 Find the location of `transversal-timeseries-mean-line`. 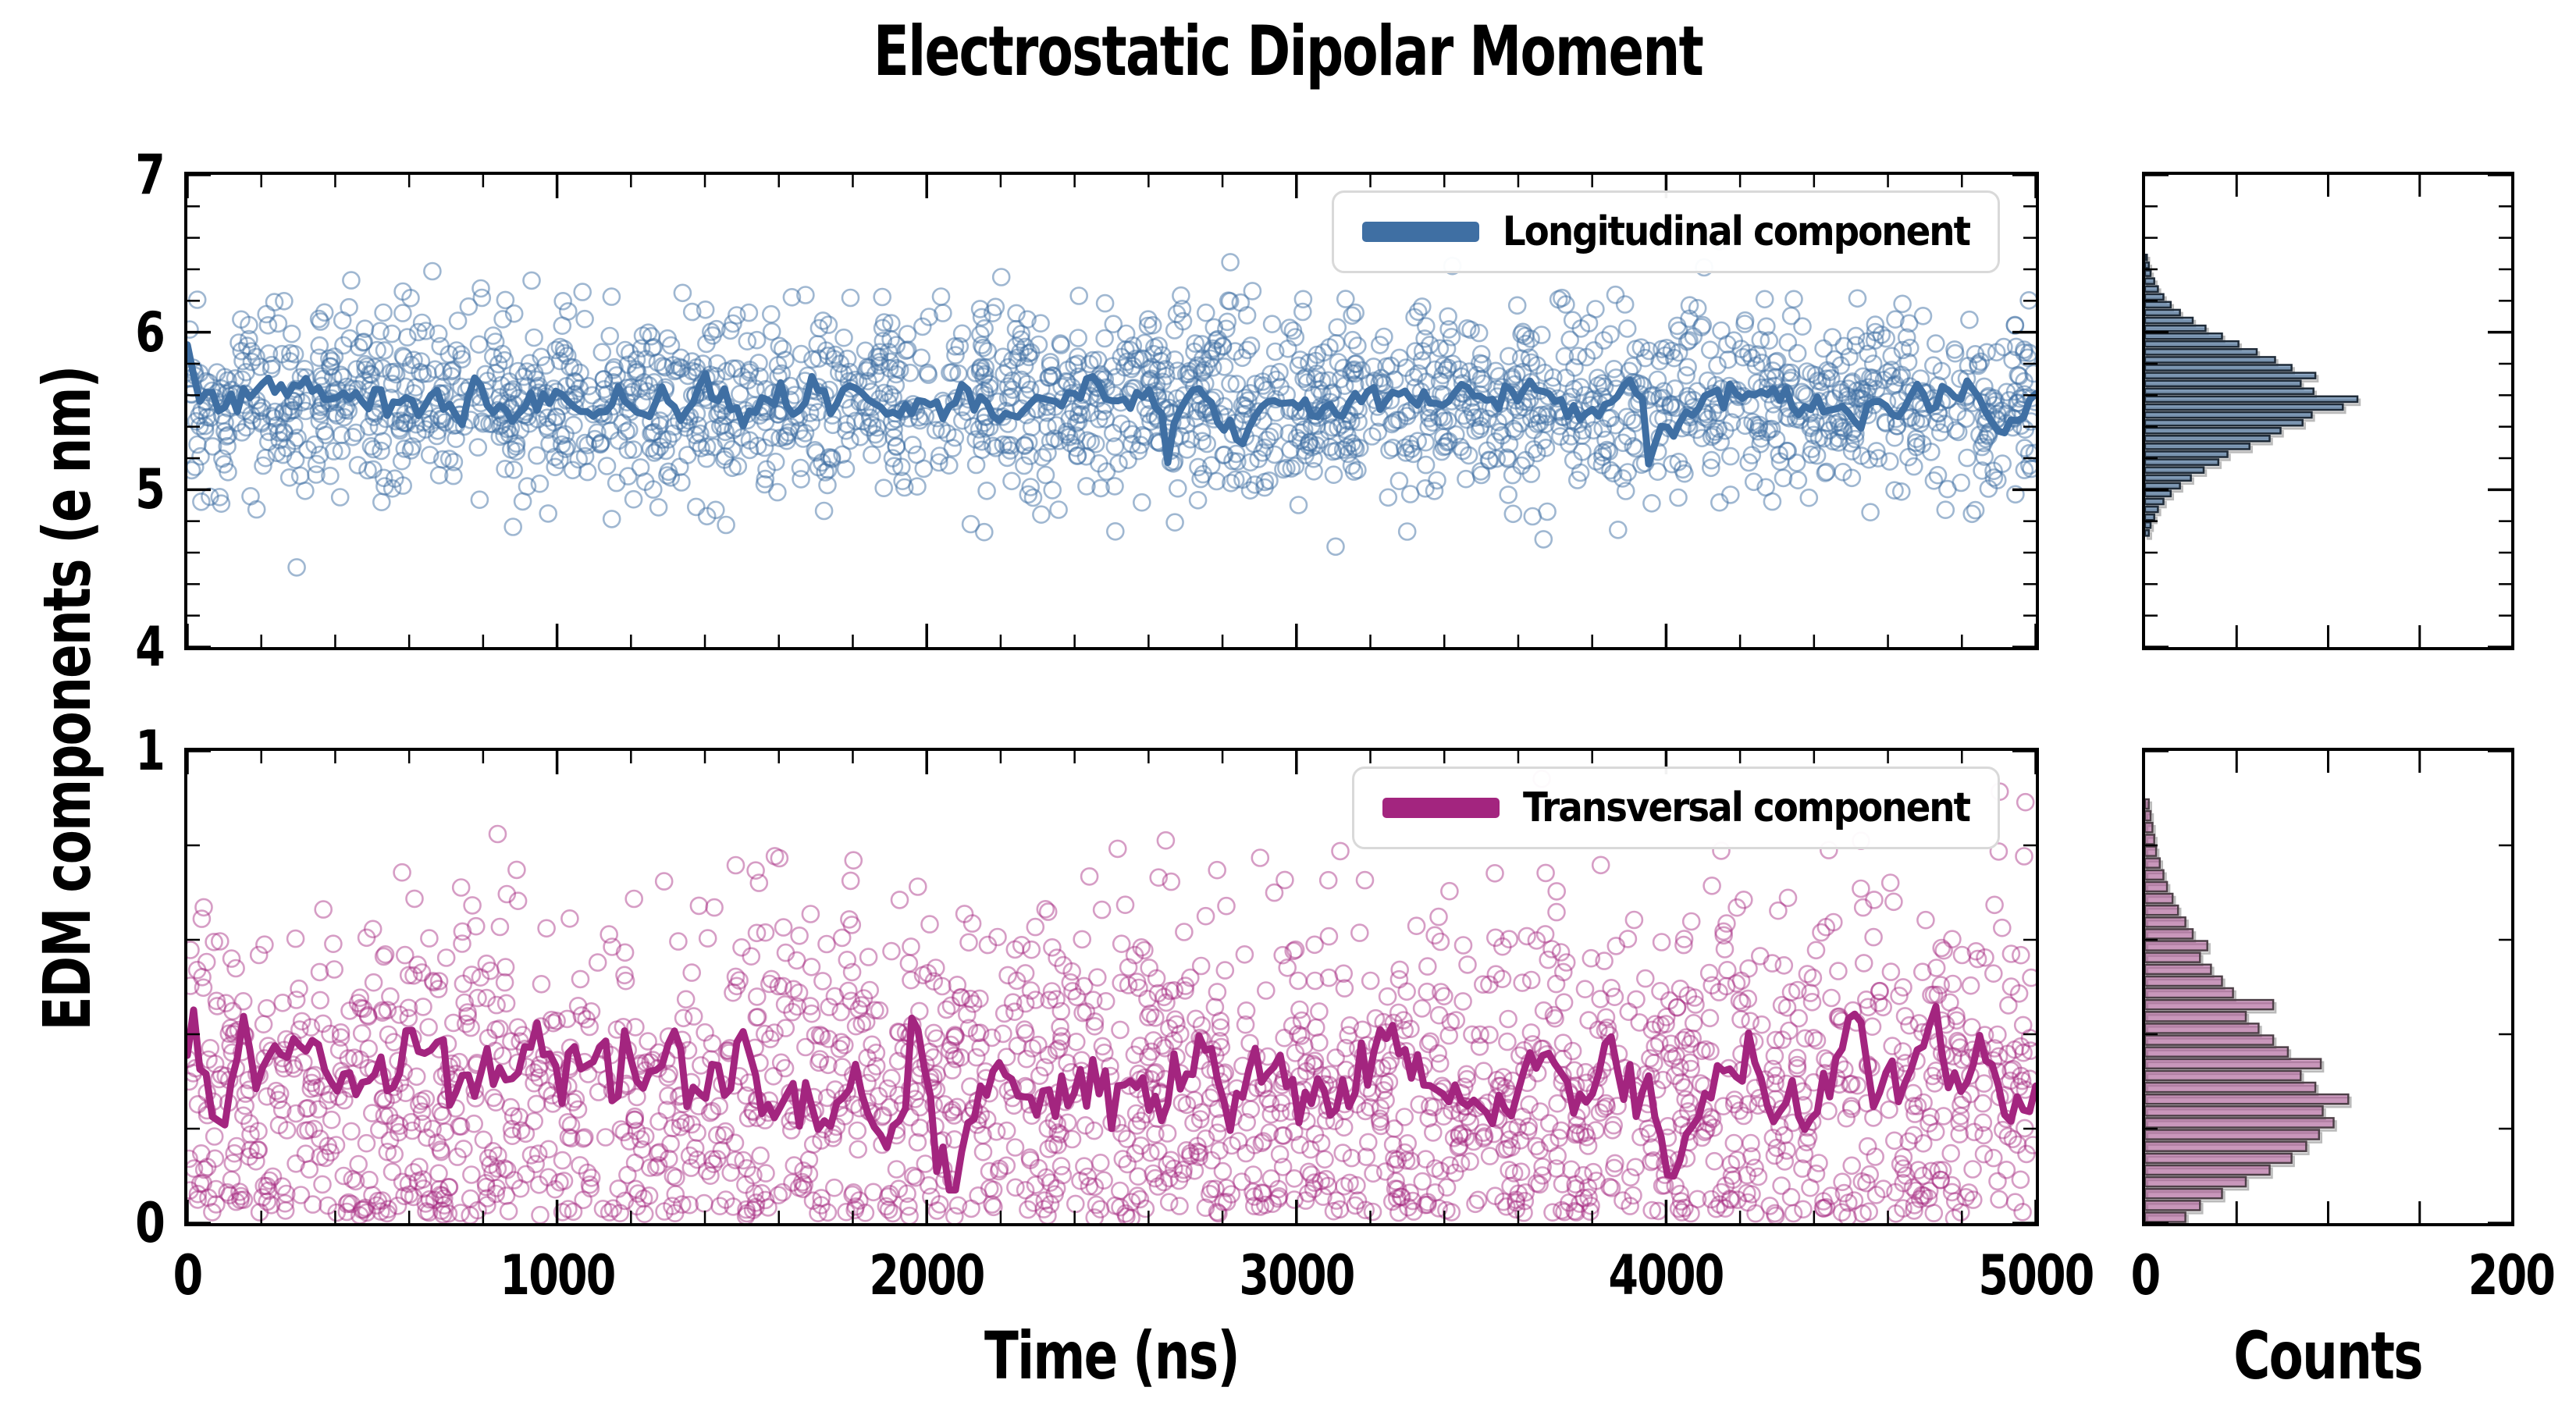

transversal-timeseries-mean-line is located at coordinates (1111, 1098).